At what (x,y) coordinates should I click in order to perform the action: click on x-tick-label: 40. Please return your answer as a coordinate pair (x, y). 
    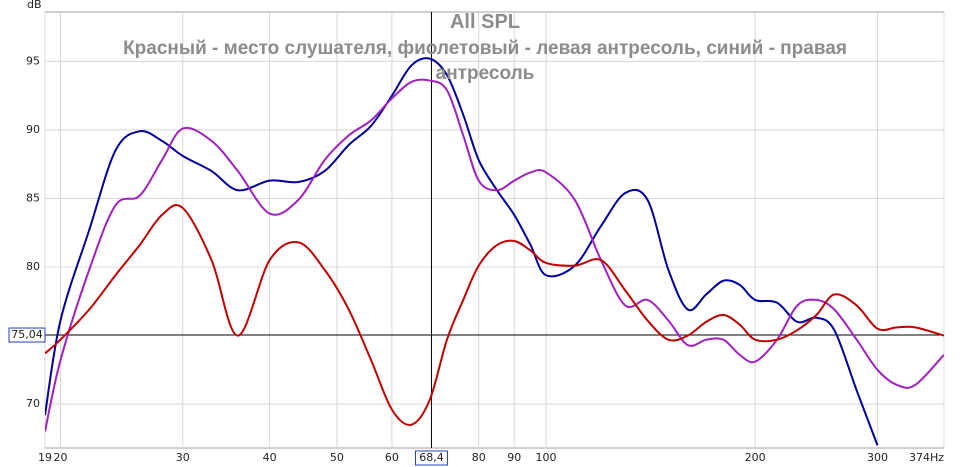
    Looking at the image, I should click on (270, 457).